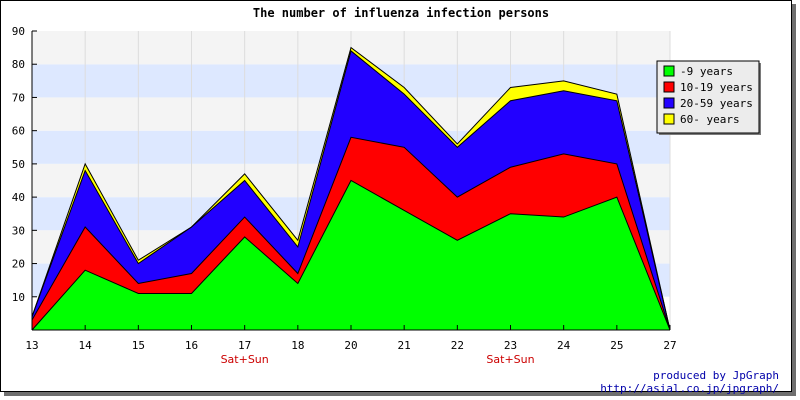  I want to click on x-tick-label: 18, so click(297, 345).